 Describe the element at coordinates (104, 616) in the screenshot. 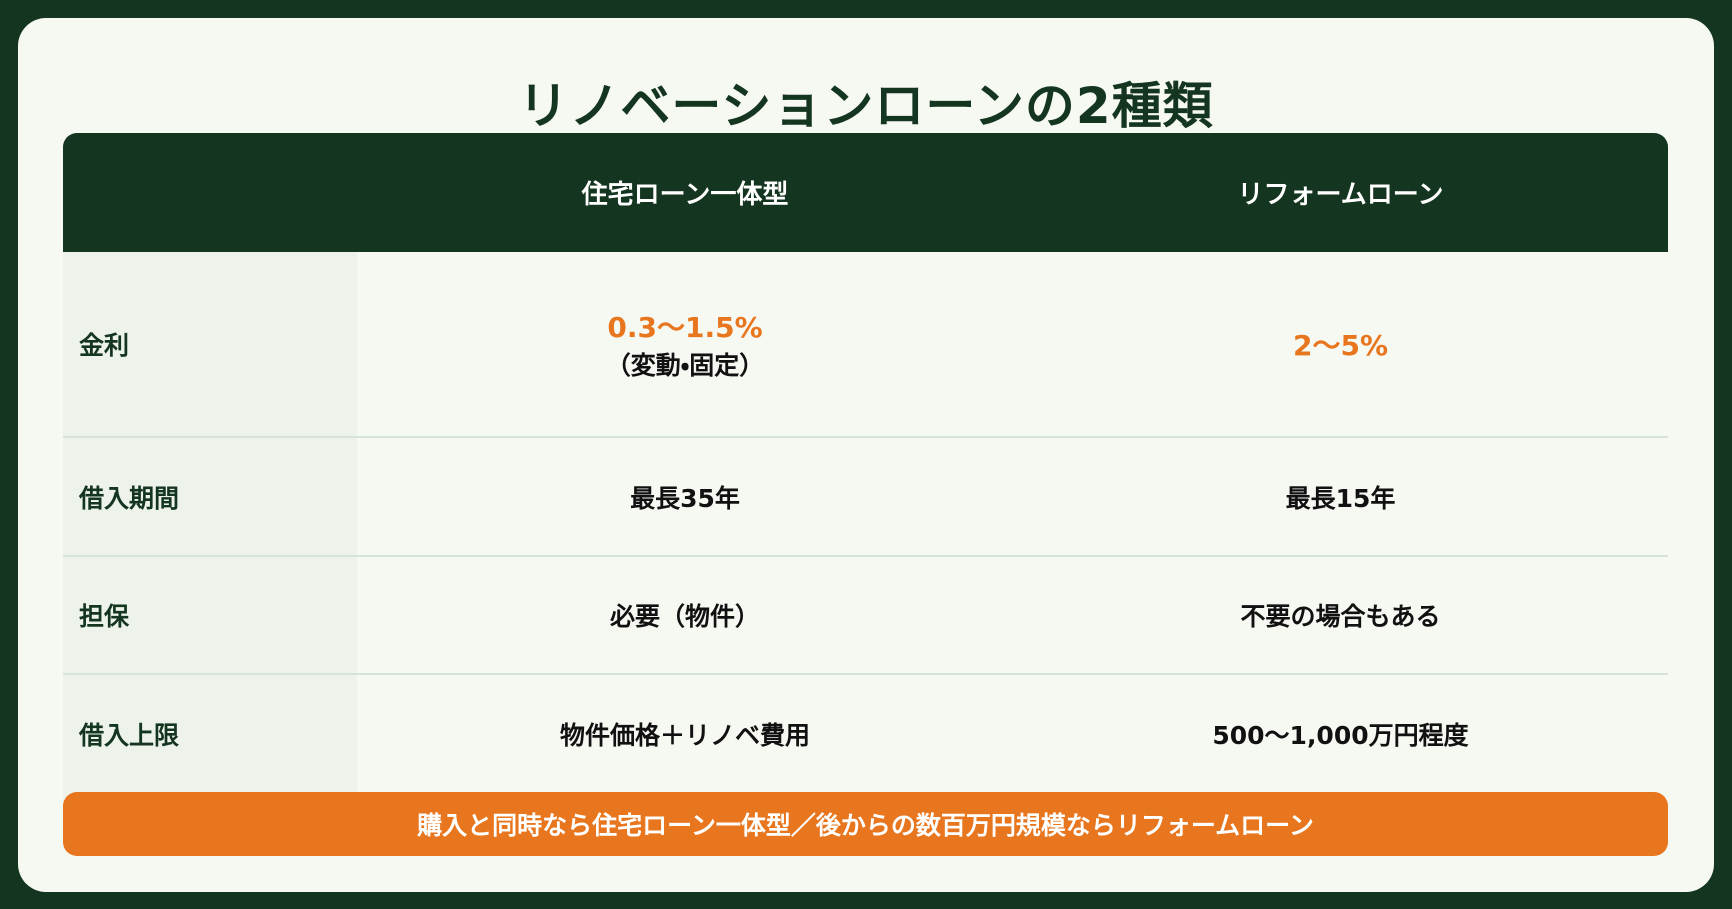

I see `row-label: 担保` at that location.